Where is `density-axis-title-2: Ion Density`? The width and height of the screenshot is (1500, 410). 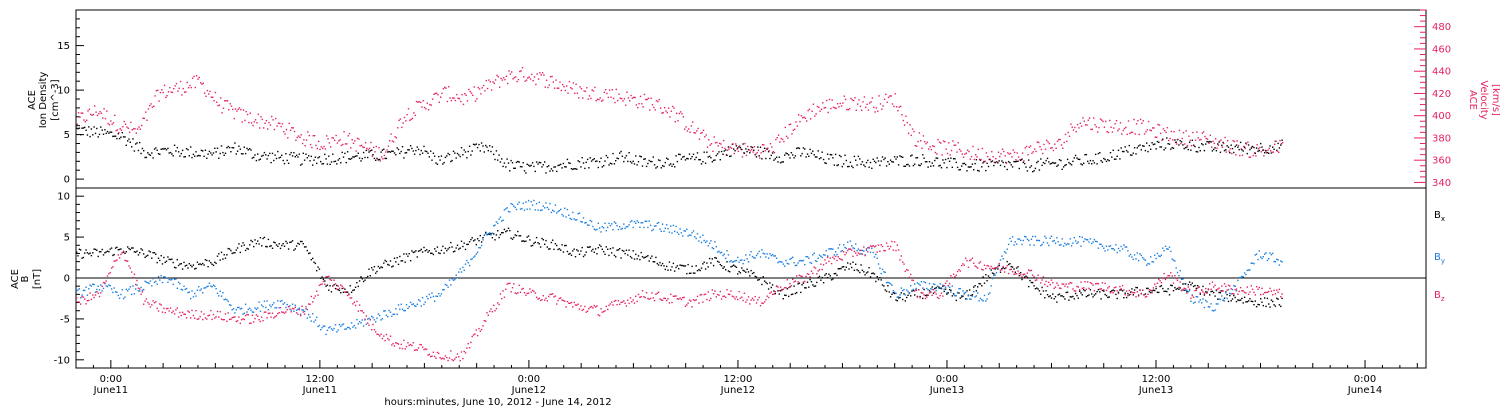 density-axis-title-2: Ion Density is located at coordinates (43, 100).